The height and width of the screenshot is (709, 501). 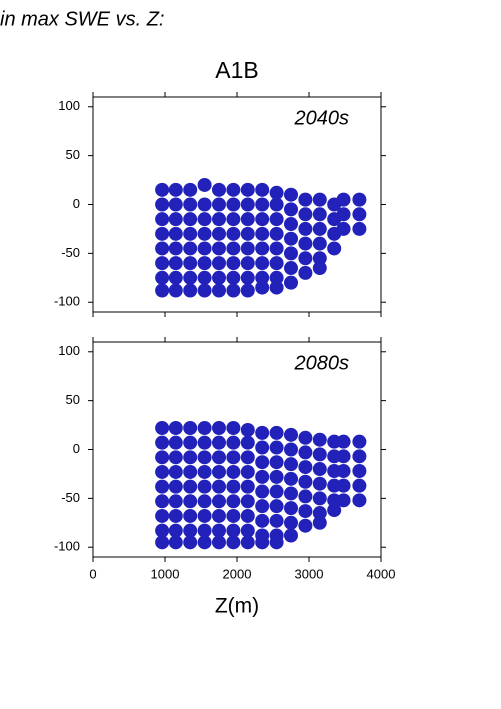 What do you see at coordinates (322, 363) in the screenshot?
I see `panel-annotation: 2080s` at bounding box center [322, 363].